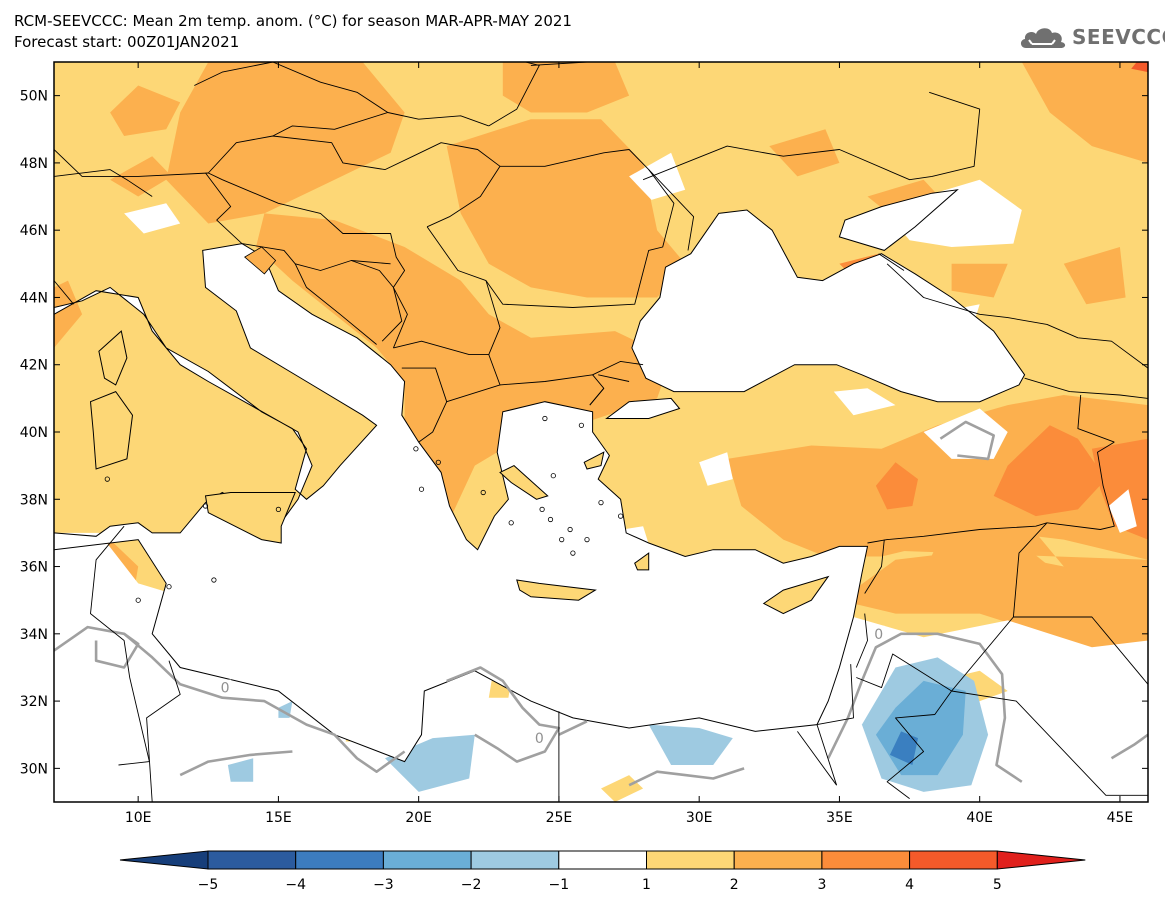 This screenshot has width=1165, height=907. Describe the element at coordinates (111, 430) in the screenshot. I see `sardinia-island` at that location.